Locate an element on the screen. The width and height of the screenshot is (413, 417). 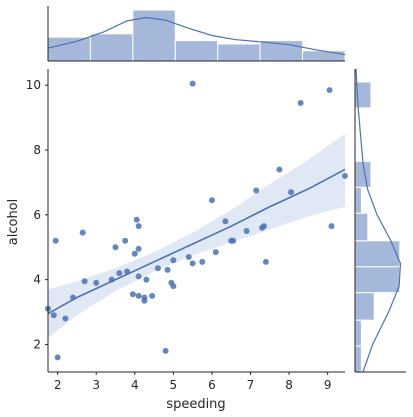
y-tick-label: 8 is located at coordinates (37, 150).